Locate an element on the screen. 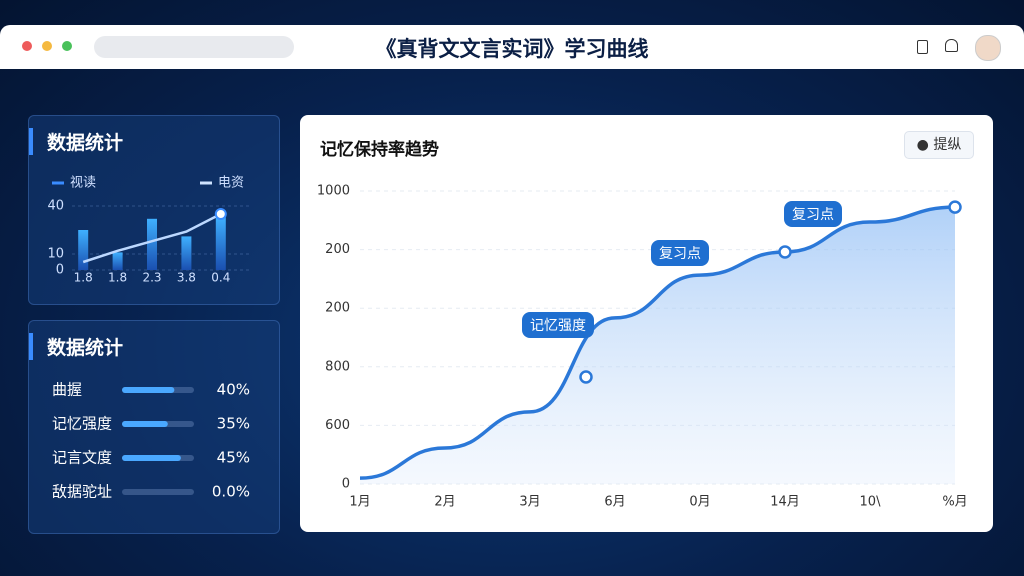  close-dot is located at coordinates (27, 46).